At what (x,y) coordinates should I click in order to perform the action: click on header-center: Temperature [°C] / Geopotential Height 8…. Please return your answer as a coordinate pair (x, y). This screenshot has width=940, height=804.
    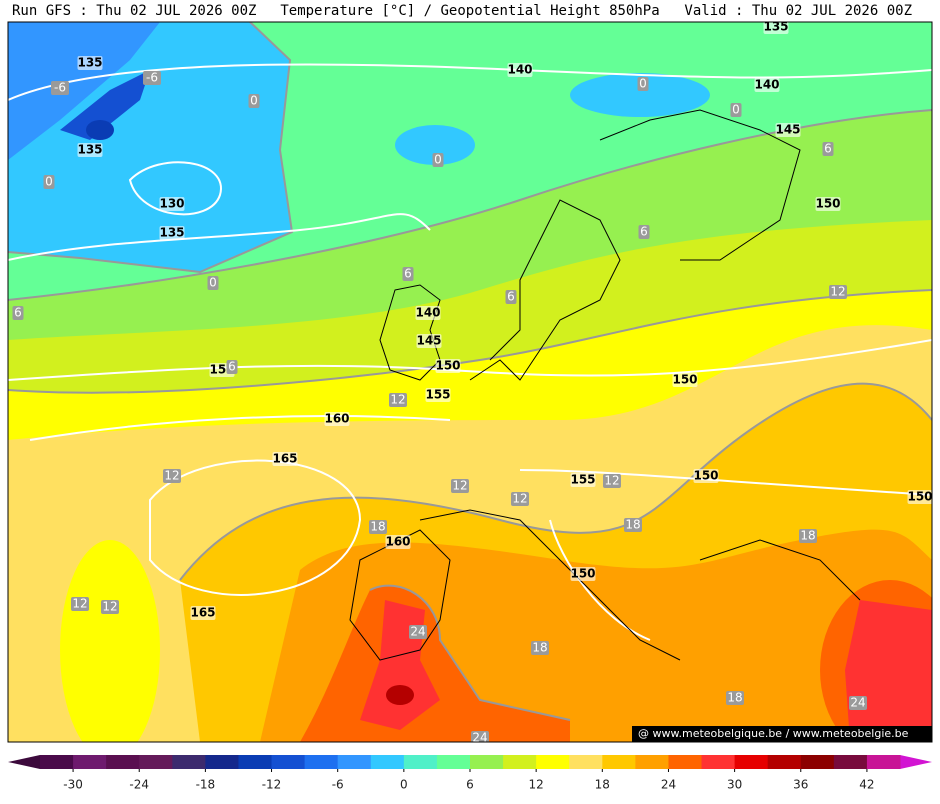
    Looking at the image, I should click on (469, 11).